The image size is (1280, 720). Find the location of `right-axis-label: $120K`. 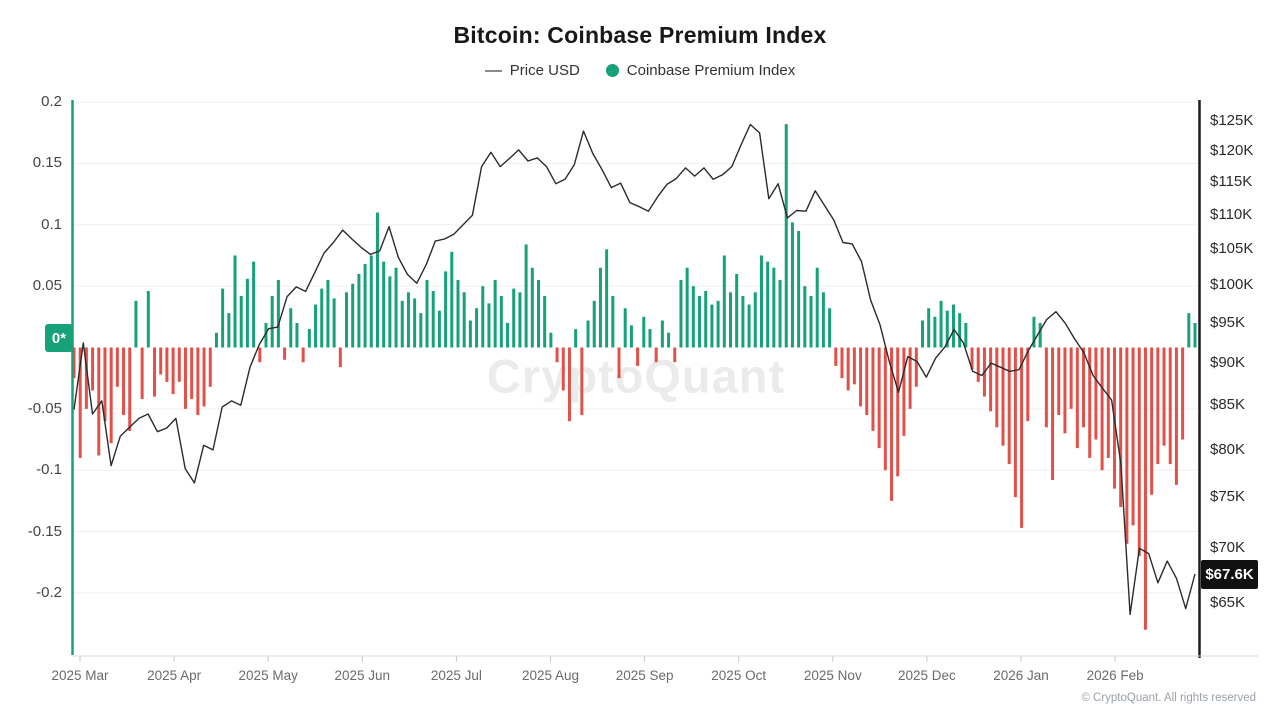

right-axis-label: $120K is located at coordinates (1232, 151).